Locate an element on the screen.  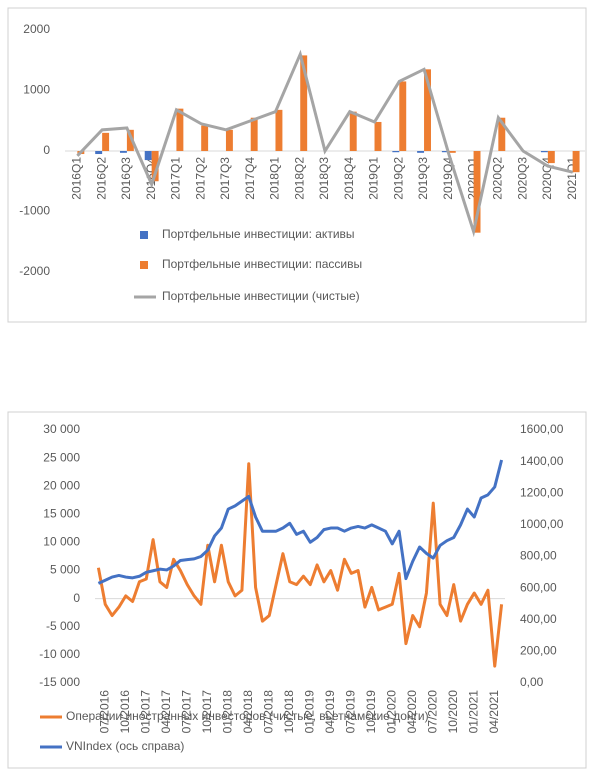
x-tick-label: 01/2017 is located at coordinates (145, 712).